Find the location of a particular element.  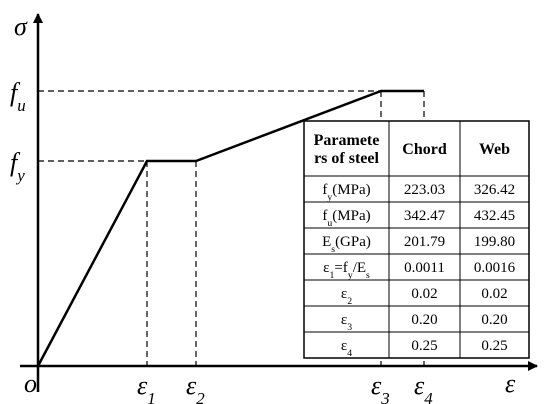

symbol: /E is located at coordinates (359, 268).